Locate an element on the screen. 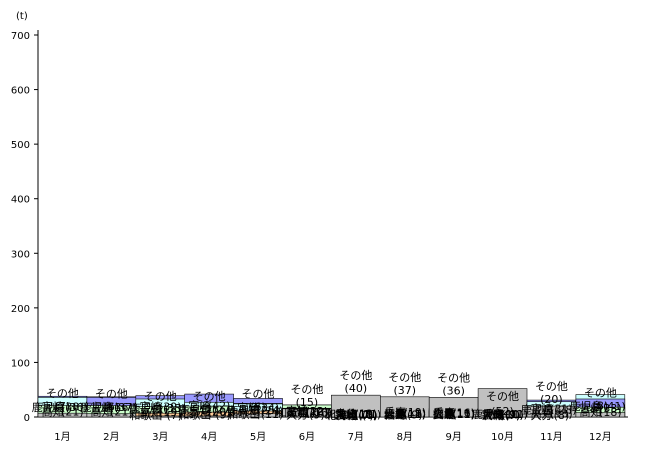 This screenshot has height=451, width=650. segment-value-label: (25) is located at coordinates (268, 410).